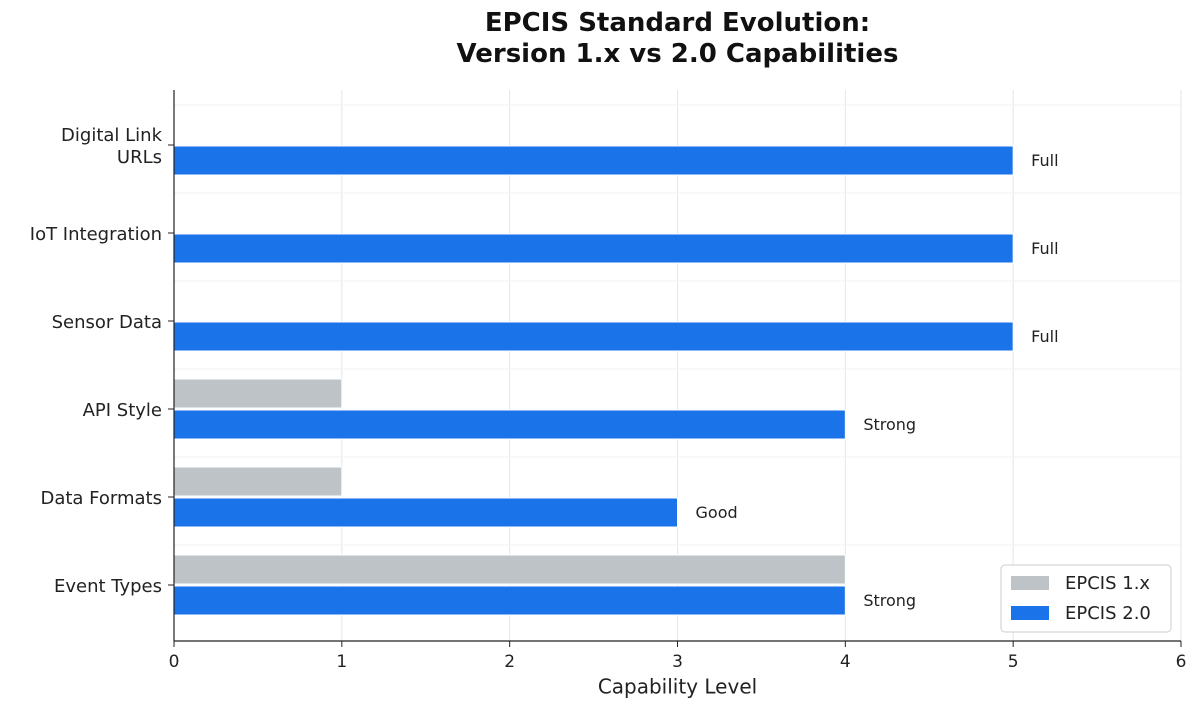 The height and width of the screenshot is (713, 1200). I want to click on x-tick-label: 5, so click(1013, 662).